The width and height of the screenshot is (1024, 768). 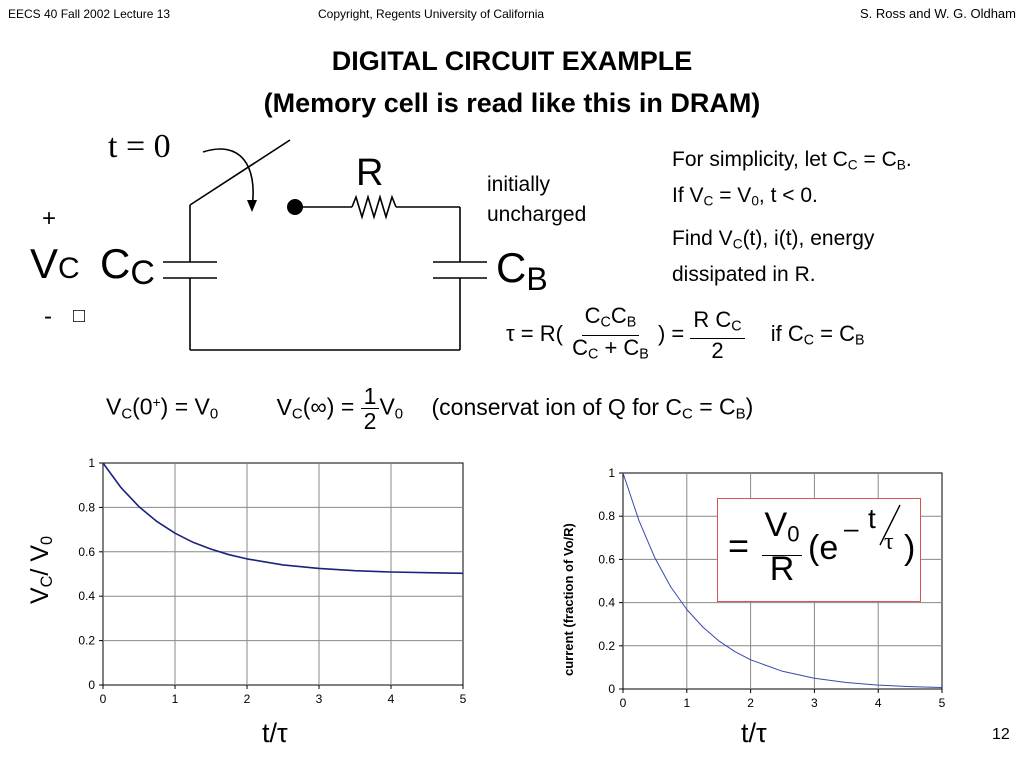 I want to click on tau-equation: τ = R( CCCB CC + CB ) = R CC 2 if CC = CB, so click(x=685, y=333).